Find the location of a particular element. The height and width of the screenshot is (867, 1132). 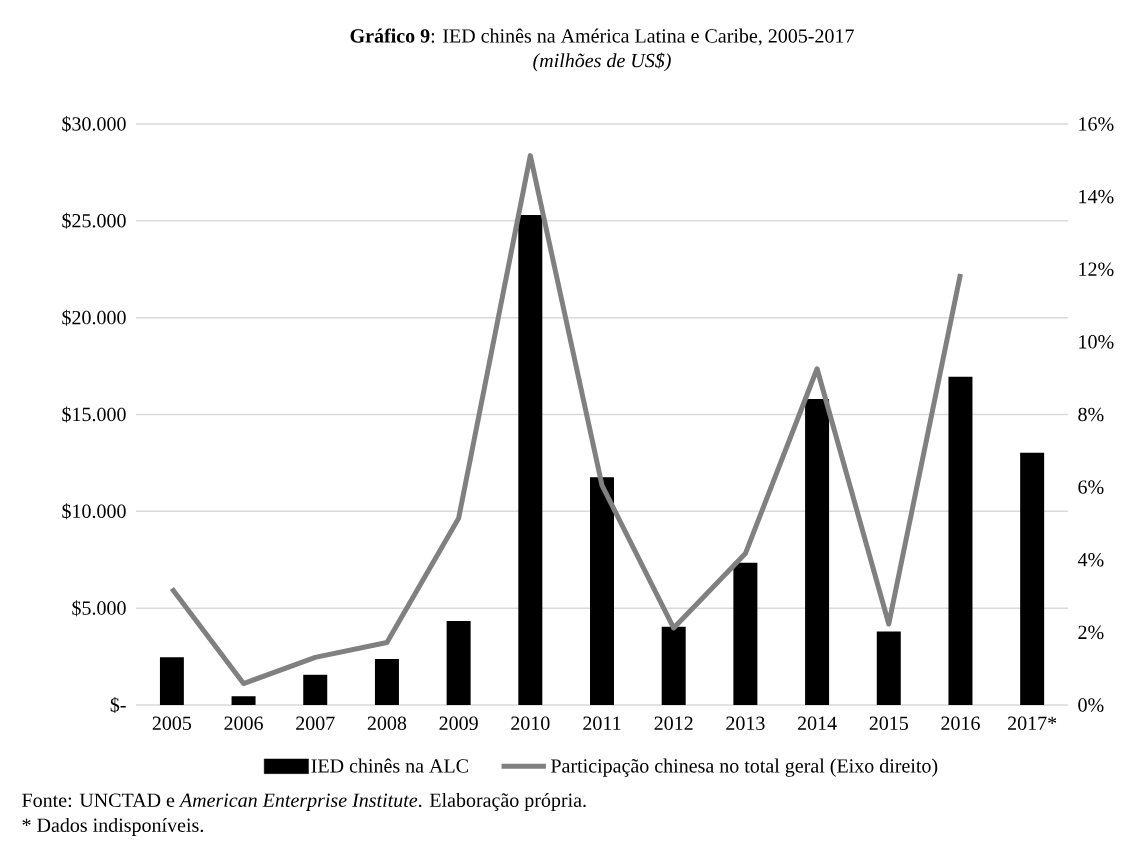

y-tick-label: $- is located at coordinates (118, 704).